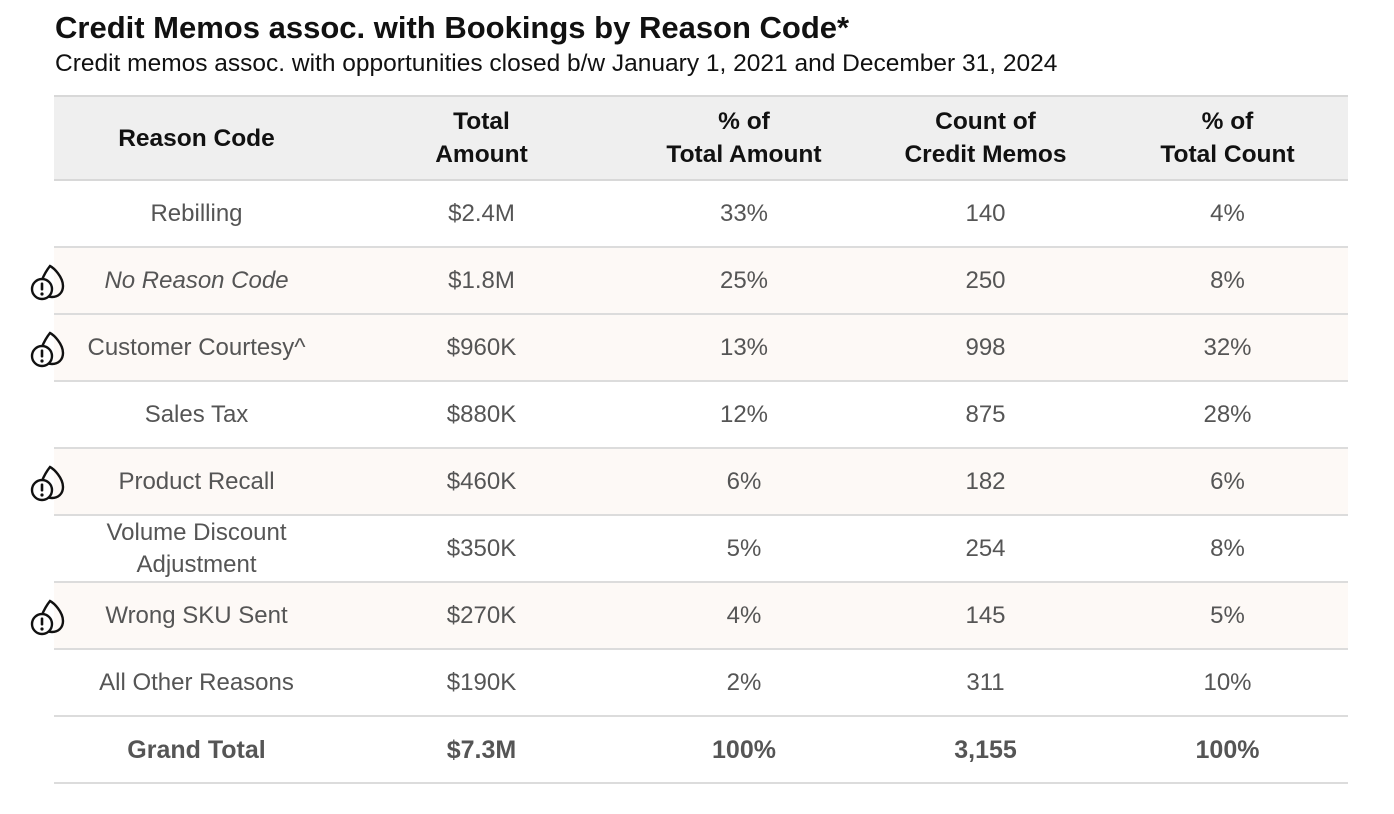  I want to click on pct-amount-cell: 12%, so click(744, 414).